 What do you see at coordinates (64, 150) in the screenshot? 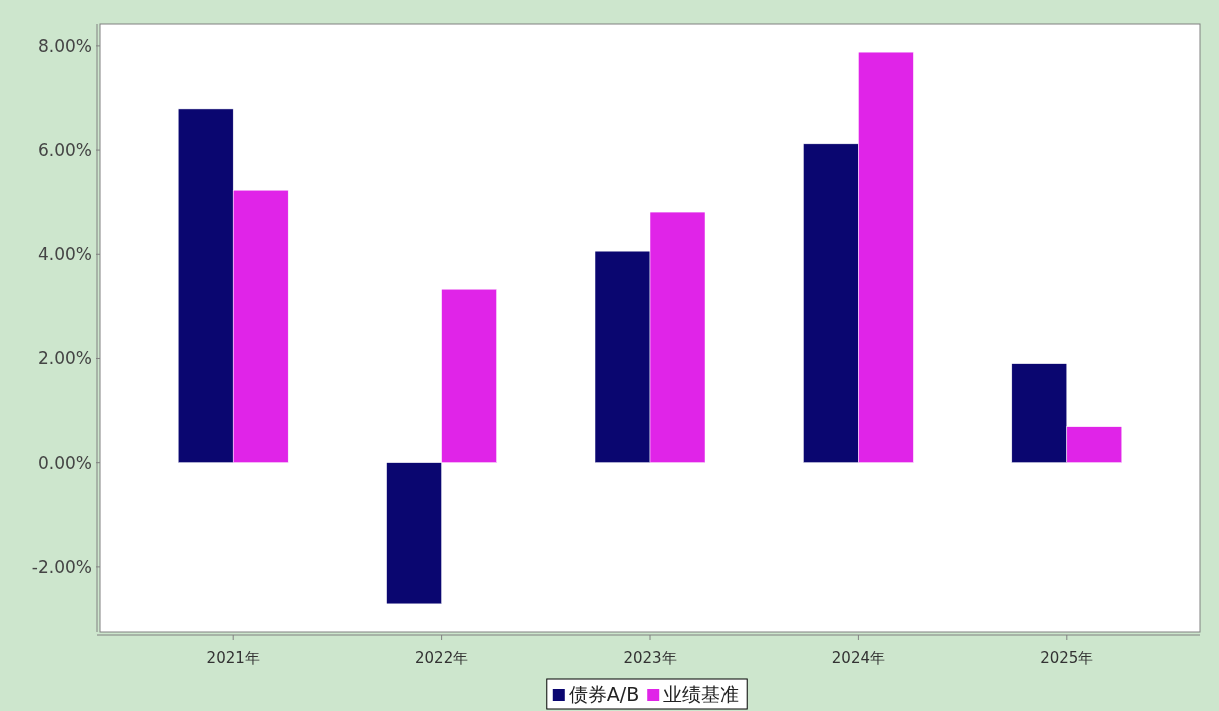
I see `y-tick-label: 6.00%` at bounding box center [64, 150].